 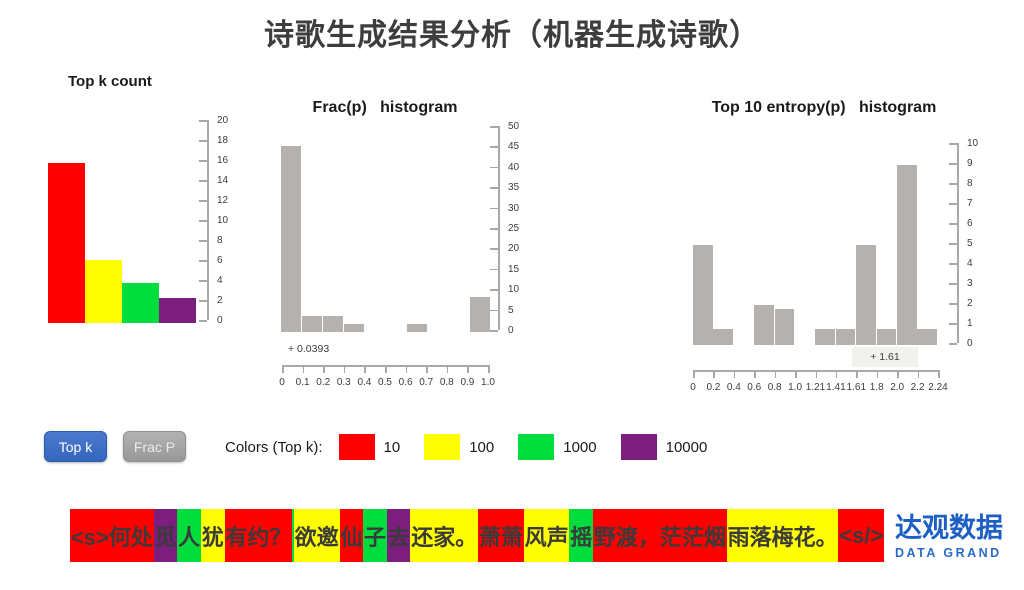 I want to click on token-segment: 欲邀, so click(x=316, y=535).